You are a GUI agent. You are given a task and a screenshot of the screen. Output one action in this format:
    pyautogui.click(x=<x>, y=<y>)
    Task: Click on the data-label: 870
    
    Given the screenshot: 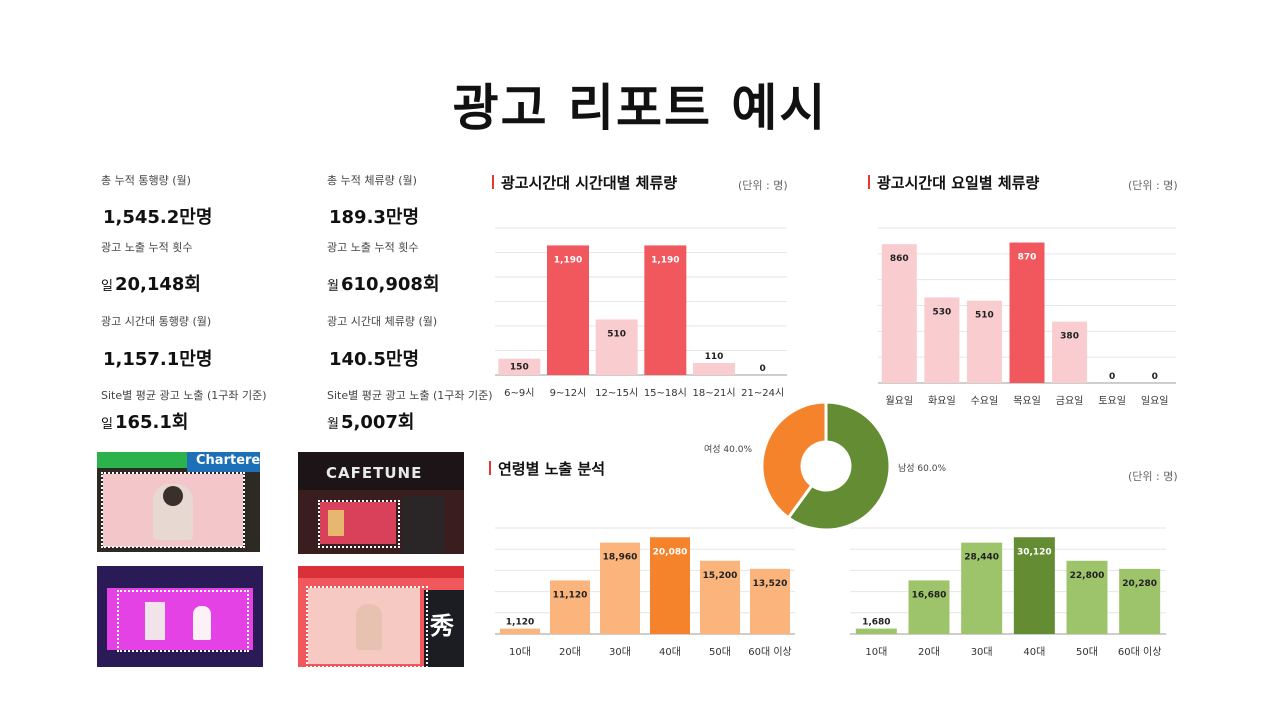 What is the action you would take?
    pyautogui.click(x=1027, y=258)
    